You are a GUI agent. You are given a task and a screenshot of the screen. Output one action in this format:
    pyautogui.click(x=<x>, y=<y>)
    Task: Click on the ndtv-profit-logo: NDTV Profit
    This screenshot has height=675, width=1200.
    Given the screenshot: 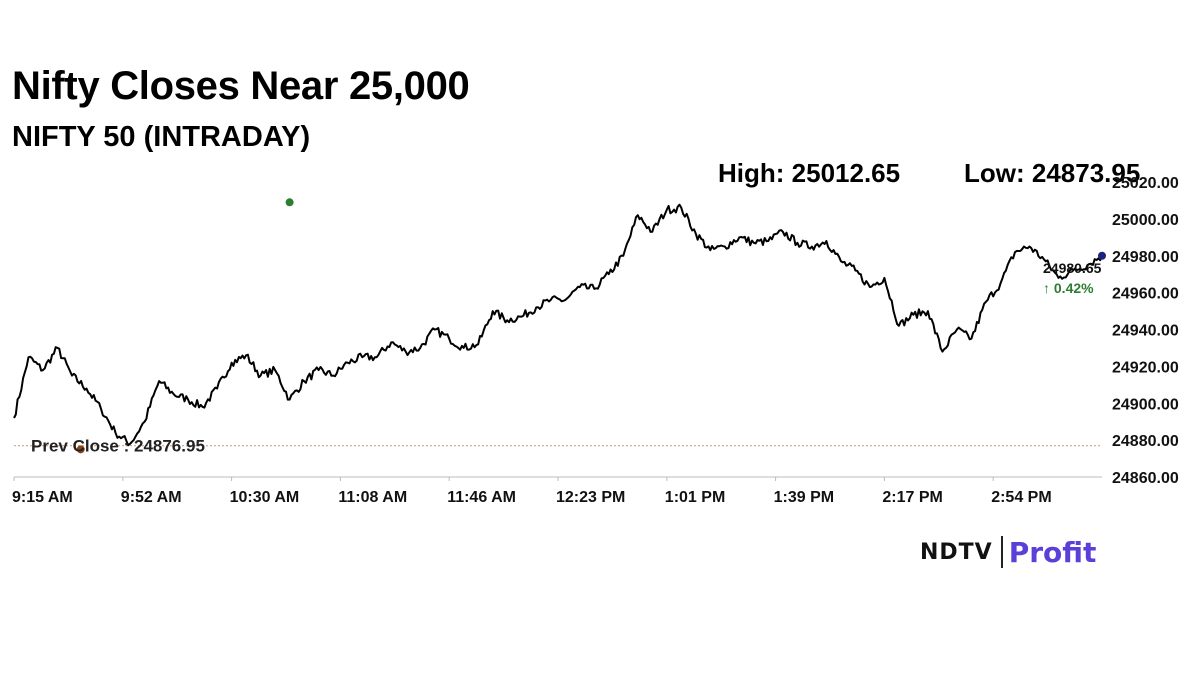 What is the action you would take?
    pyautogui.click(x=1008, y=552)
    